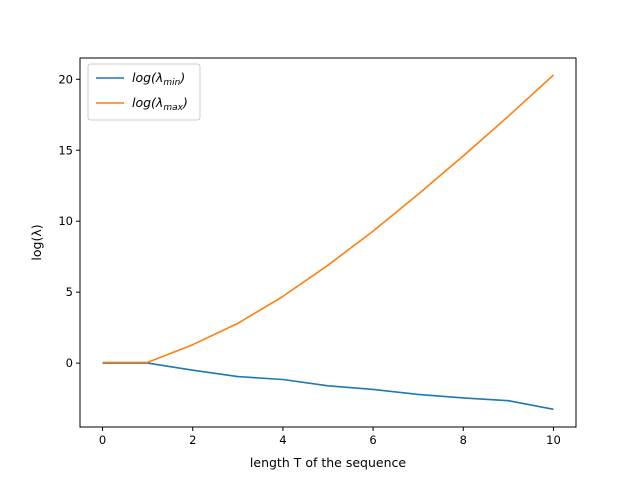 The image size is (640, 480). What do you see at coordinates (158, 79) in the screenshot?
I see `legend-label-min: log(λmin)` at bounding box center [158, 79].